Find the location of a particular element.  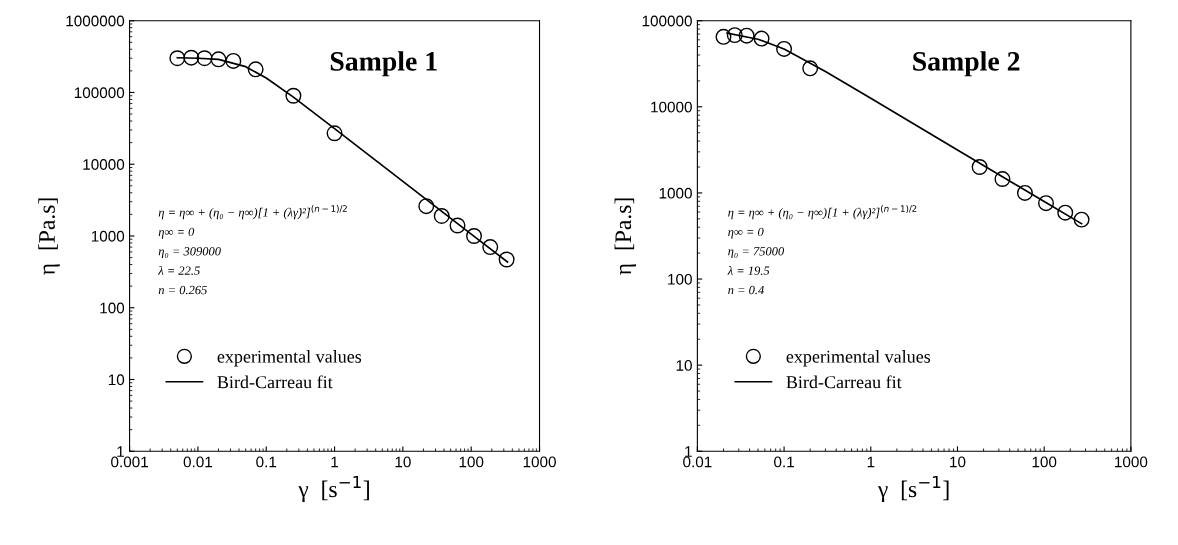

x-tick-label: 0.001 is located at coordinates (129, 462).